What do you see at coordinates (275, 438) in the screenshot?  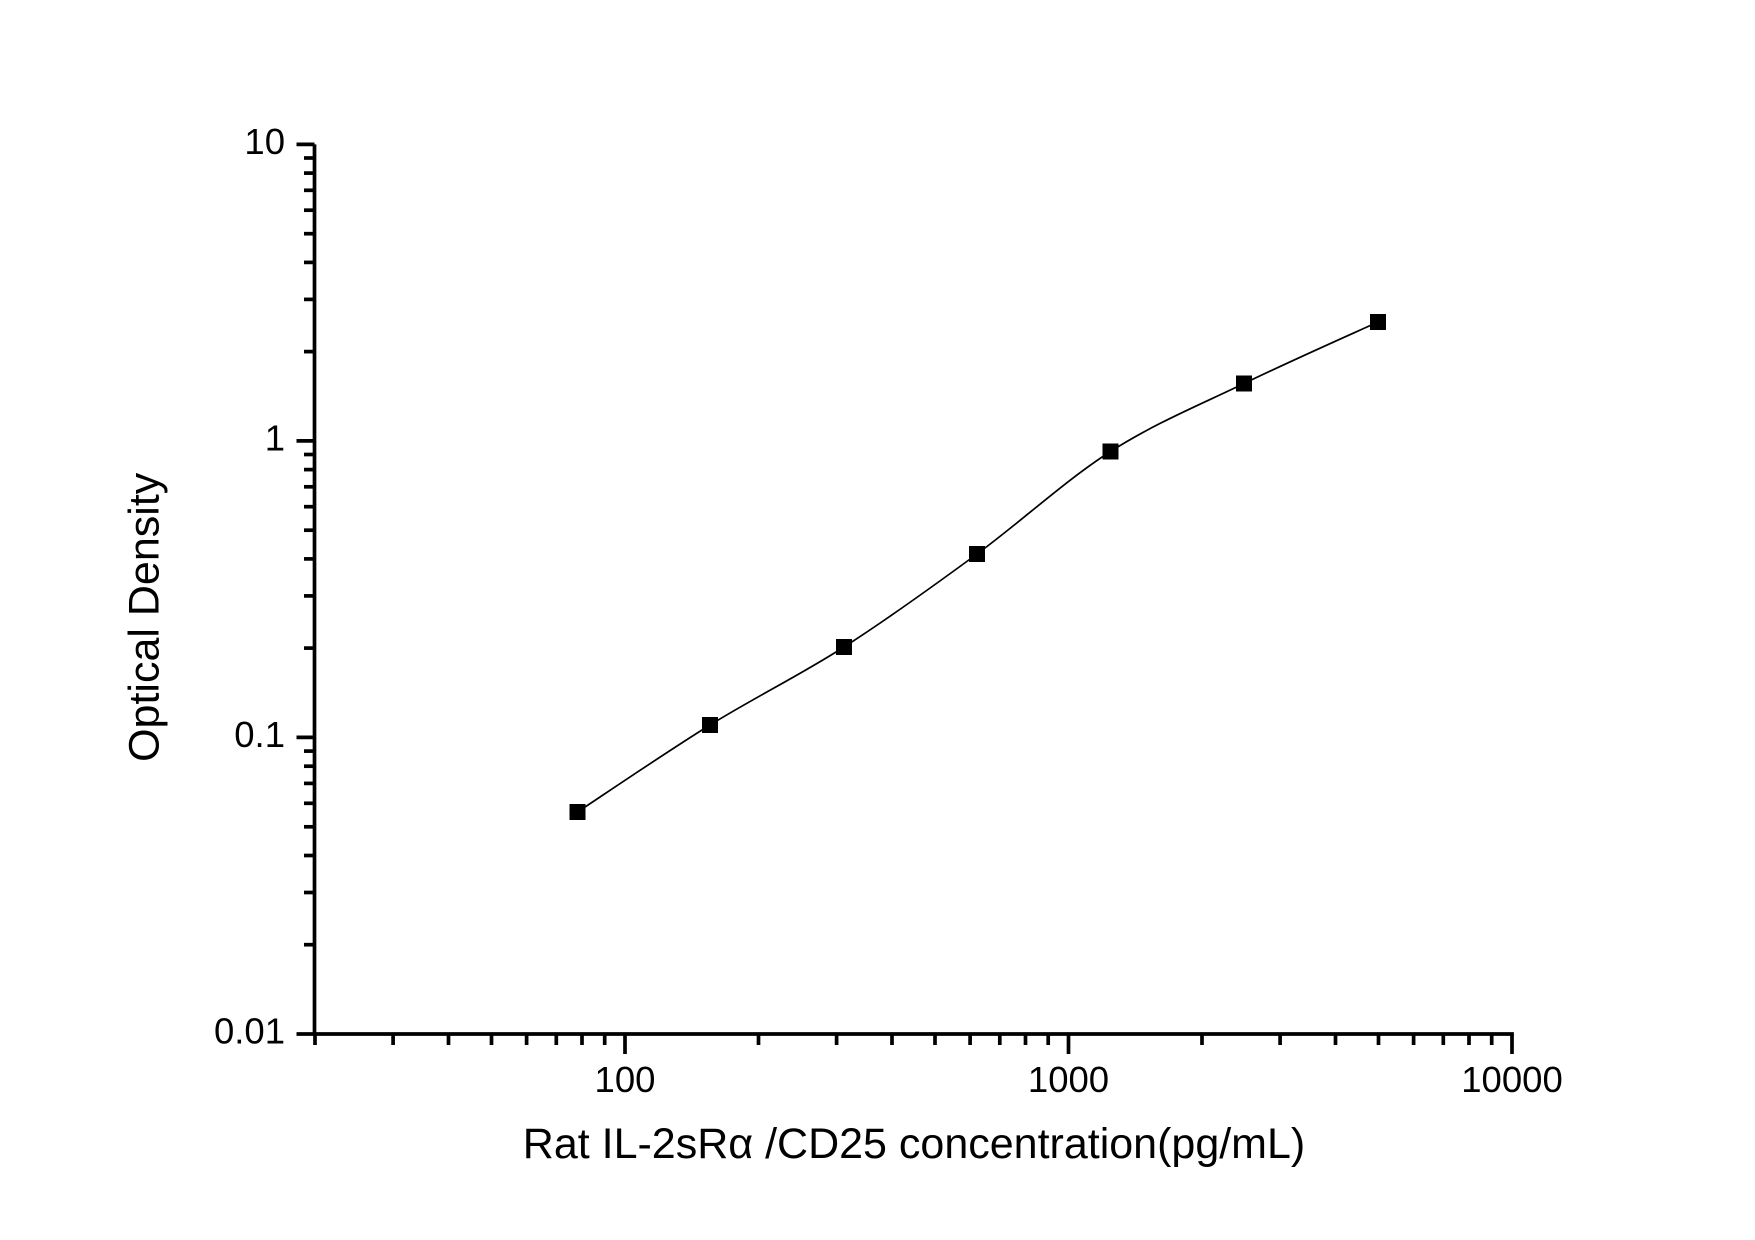 I see `svg-text: 1` at bounding box center [275, 438].